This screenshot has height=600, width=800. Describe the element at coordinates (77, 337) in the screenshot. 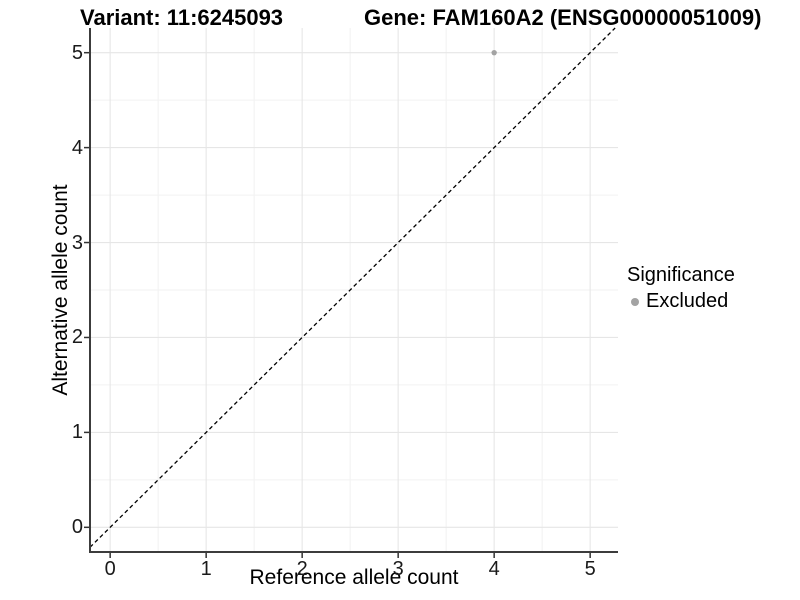

I see `y-tick-label: 2` at that location.